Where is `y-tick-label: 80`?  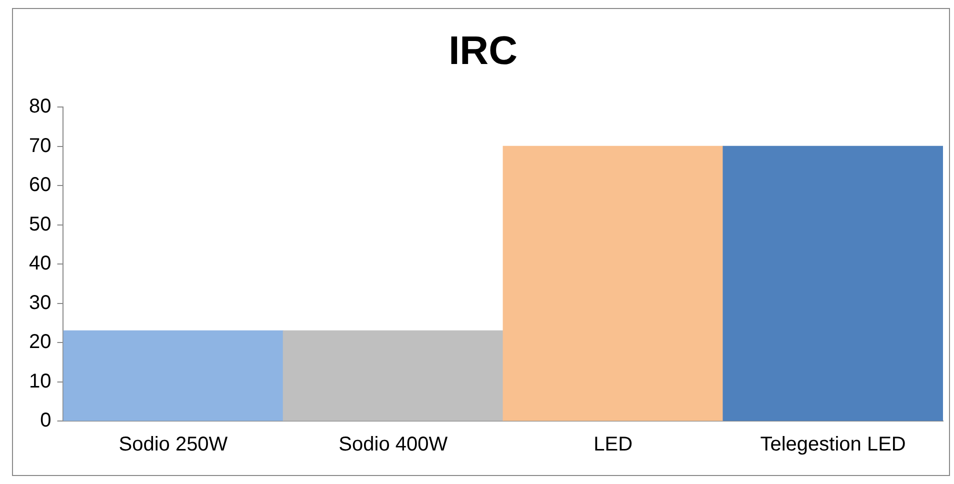 y-tick-label: 80 is located at coordinates (40, 107).